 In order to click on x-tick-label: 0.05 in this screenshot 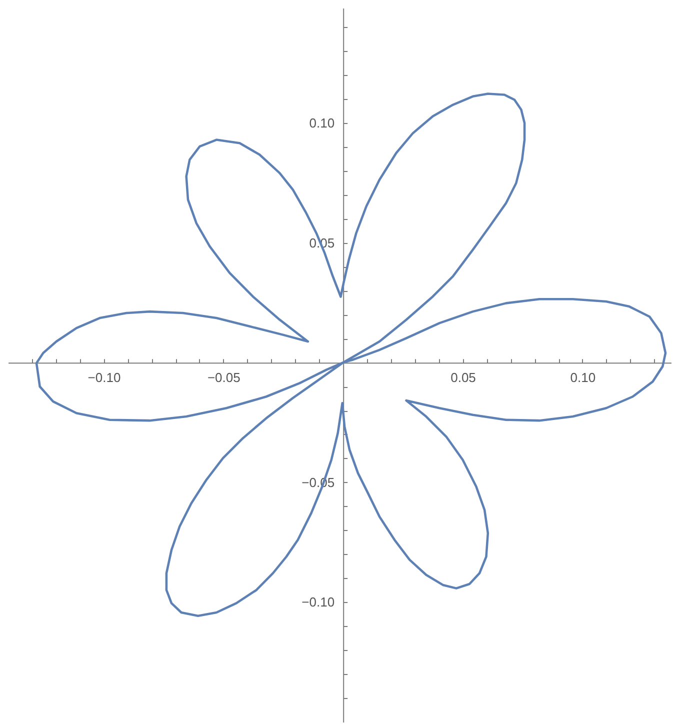, I will do `click(463, 378)`.